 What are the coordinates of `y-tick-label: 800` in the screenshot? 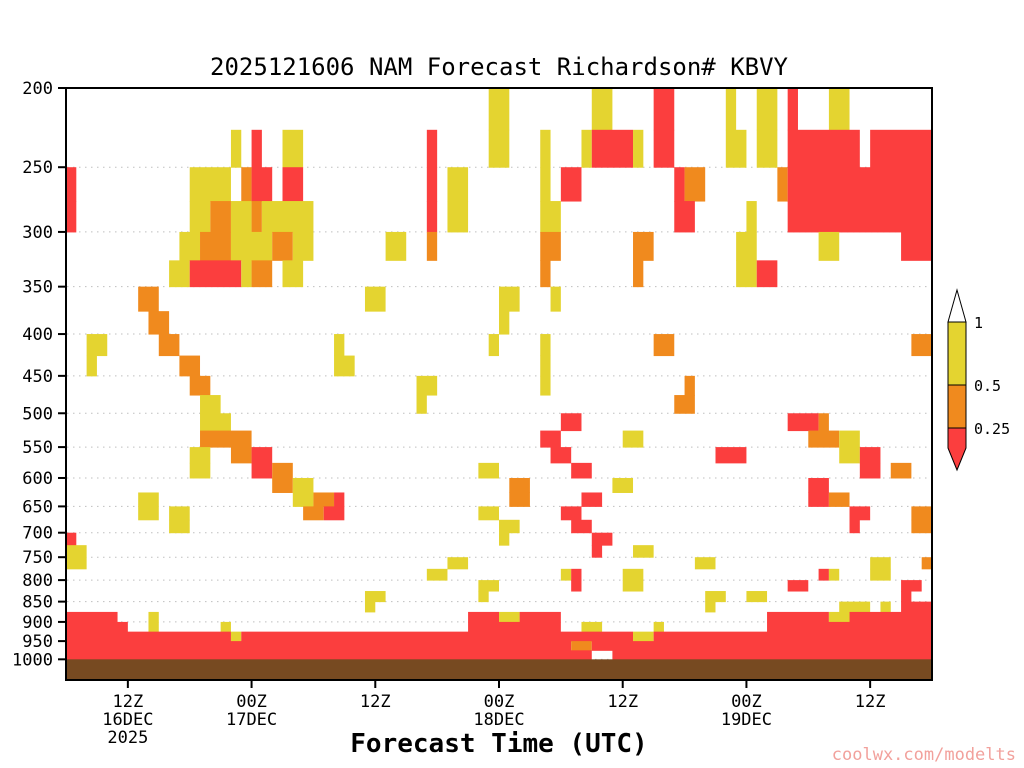 It's located at (37, 581).